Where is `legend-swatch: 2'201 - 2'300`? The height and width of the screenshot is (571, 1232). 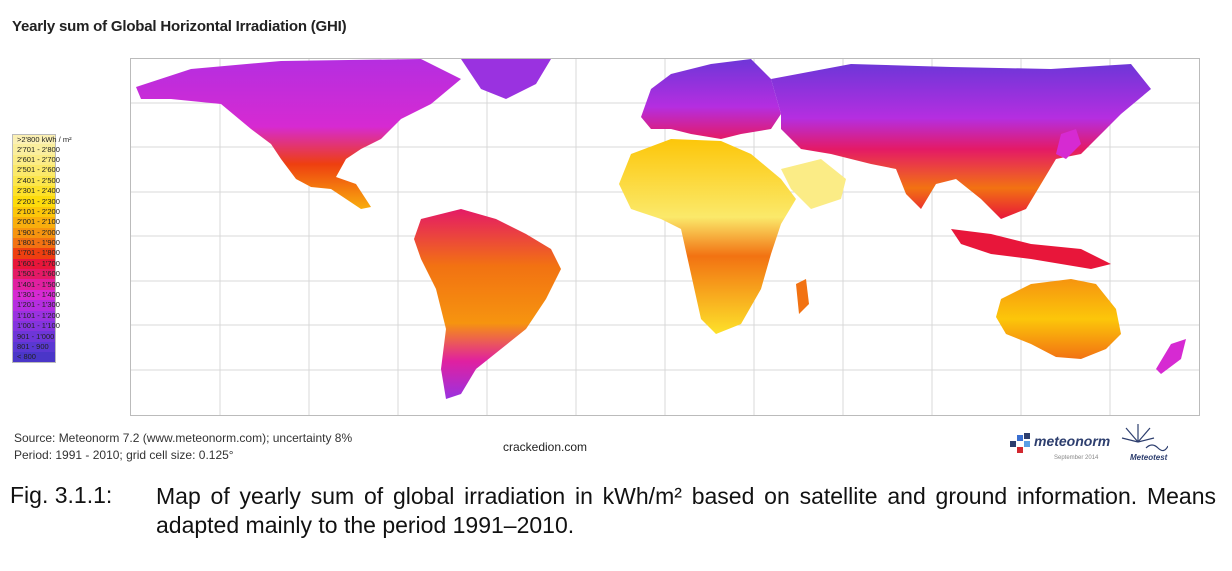 legend-swatch: 2'201 - 2'300 is located at coordinates (36, 201).